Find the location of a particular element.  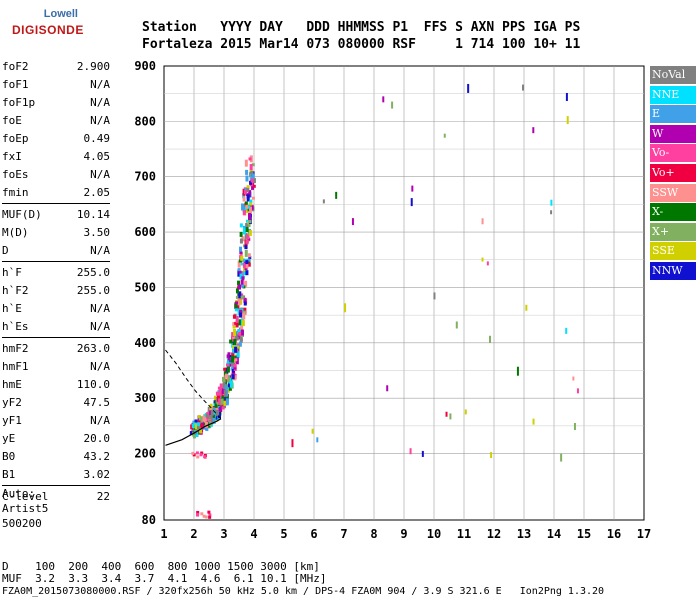

param-value: 22 is located at coordinates (103, 496).